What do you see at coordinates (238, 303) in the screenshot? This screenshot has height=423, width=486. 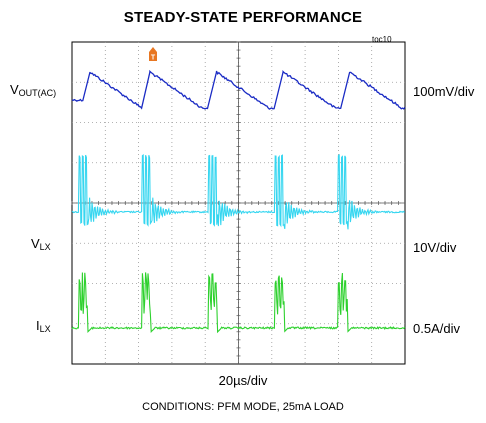 I see `trace-ilx` at bounding box center [238, 303].